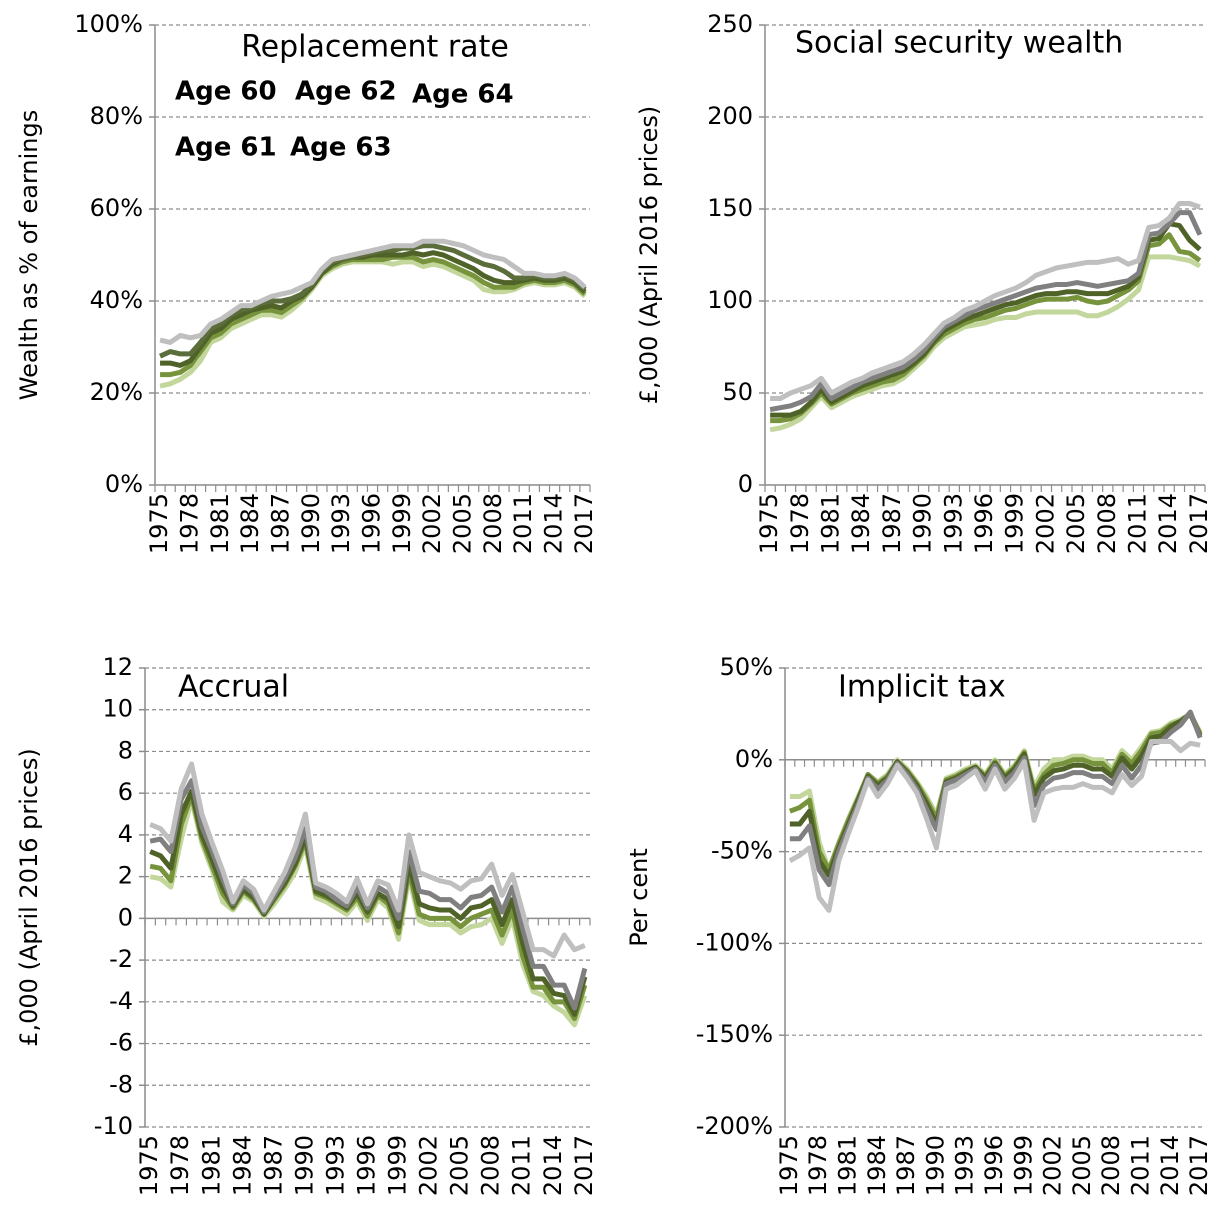 The height and width of the screenshot is (1219, 1225). Describe the element at coordinates (375, 47) in the screenshot. I see `chart-title: Replacement rate` at that location.